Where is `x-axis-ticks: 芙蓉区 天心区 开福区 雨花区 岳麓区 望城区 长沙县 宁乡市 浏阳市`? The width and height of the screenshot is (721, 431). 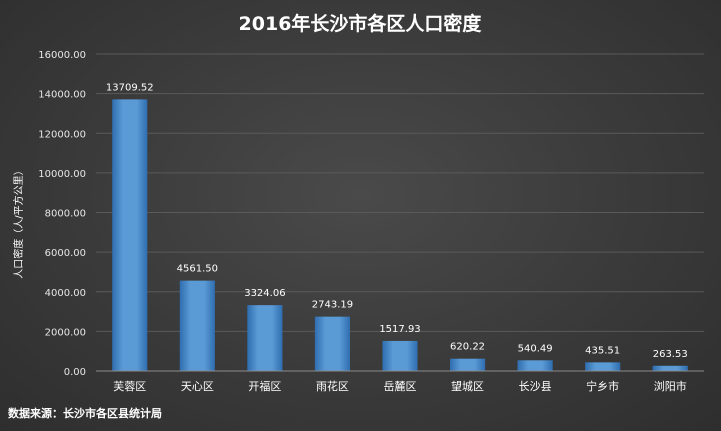 x-axis-ticks: 芙蓉区 天心区 开福区 雨花区 岳麓区 望城区 长沙县 宁乡市 浏阳市 is located at coordinates (399, 386).